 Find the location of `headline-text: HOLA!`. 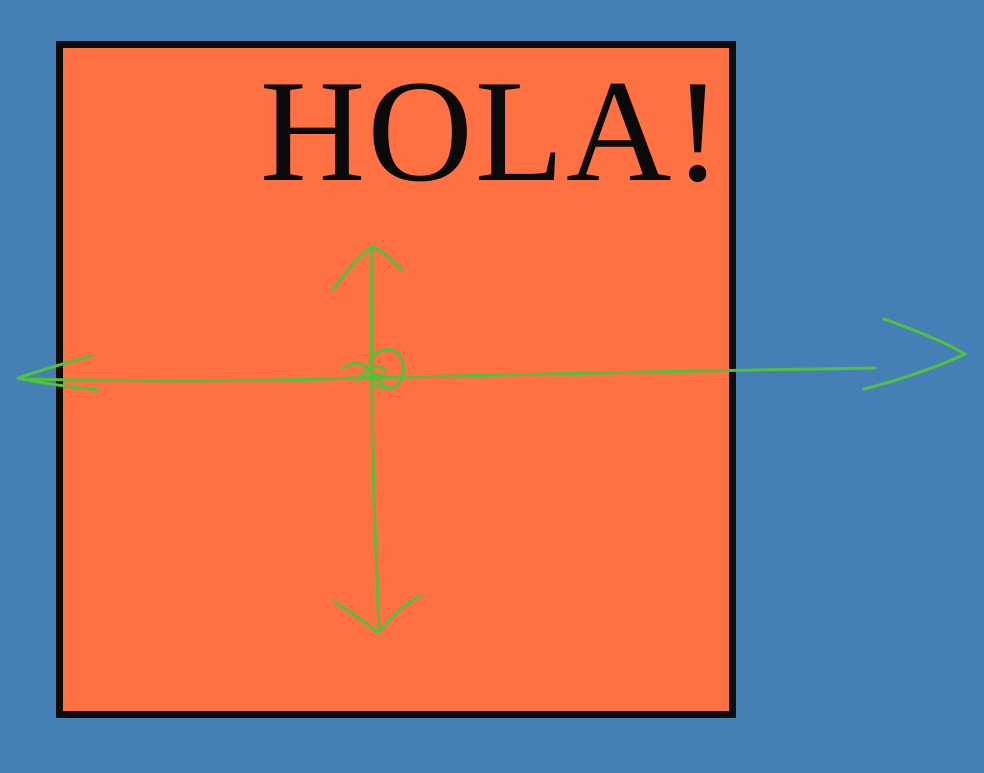

headline-text: HOLA! is located at coordinates (492, 131).